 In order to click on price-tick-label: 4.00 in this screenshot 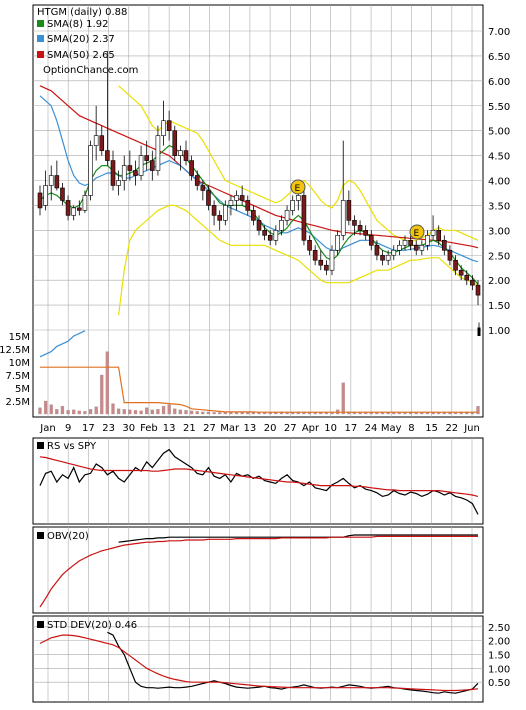, I will do `click(499, 182)`.